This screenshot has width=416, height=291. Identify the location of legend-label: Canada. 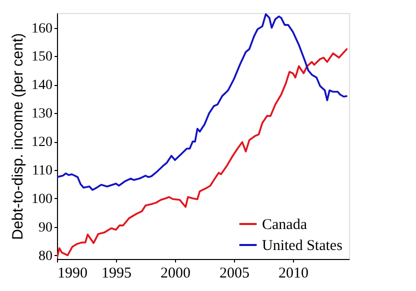
(285, 225).